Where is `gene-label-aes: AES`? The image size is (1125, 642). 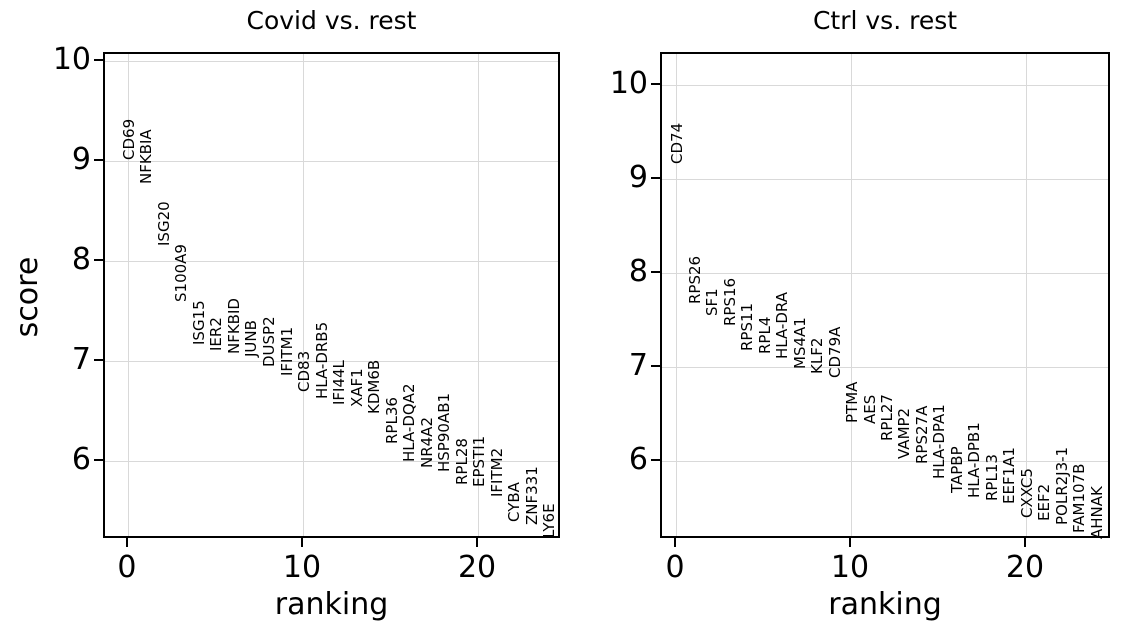
gene-label-aes: AES is located at coordinates (869, 410).